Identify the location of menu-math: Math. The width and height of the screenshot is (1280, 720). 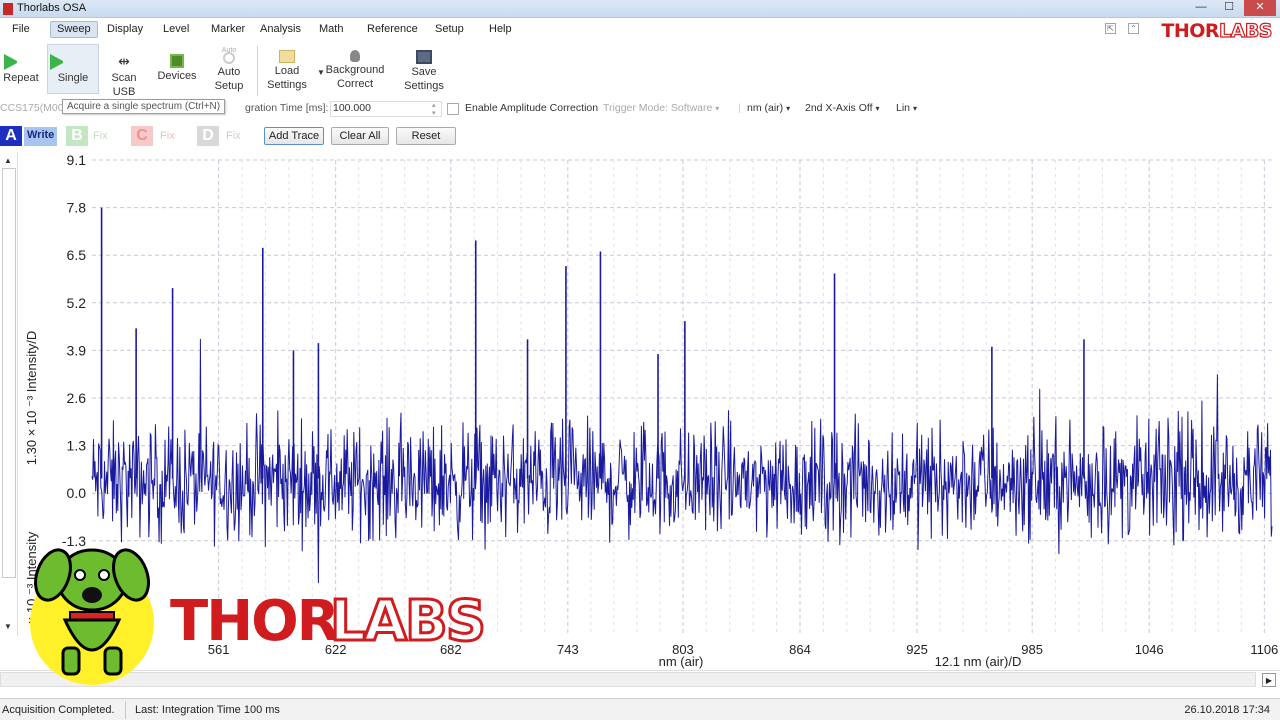
(331, 29).